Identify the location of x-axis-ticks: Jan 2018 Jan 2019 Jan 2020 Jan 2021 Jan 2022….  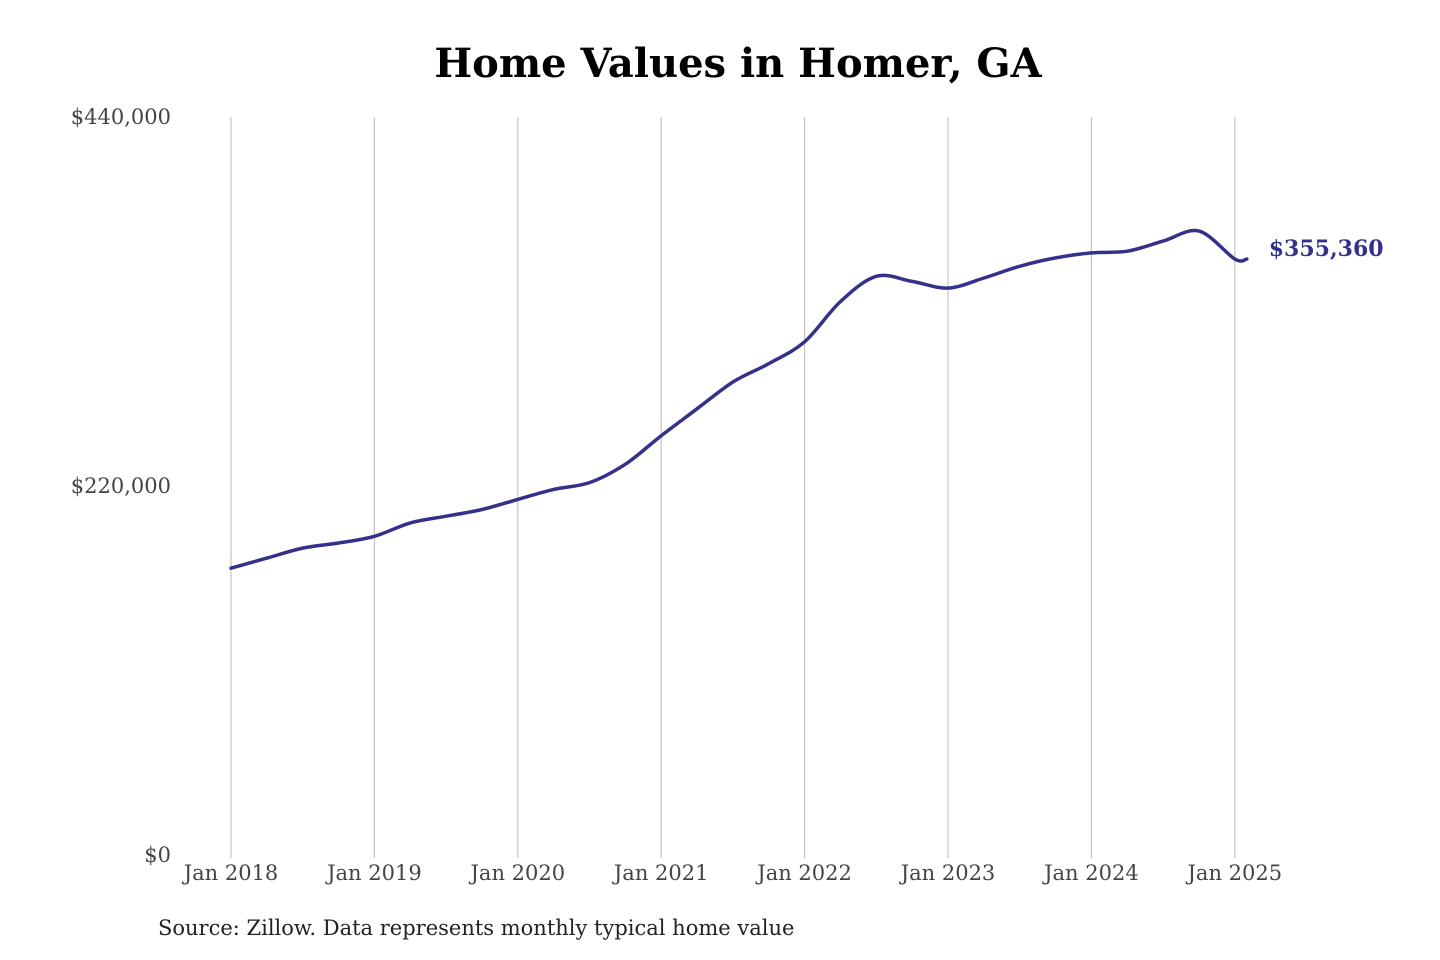
(732, 873).